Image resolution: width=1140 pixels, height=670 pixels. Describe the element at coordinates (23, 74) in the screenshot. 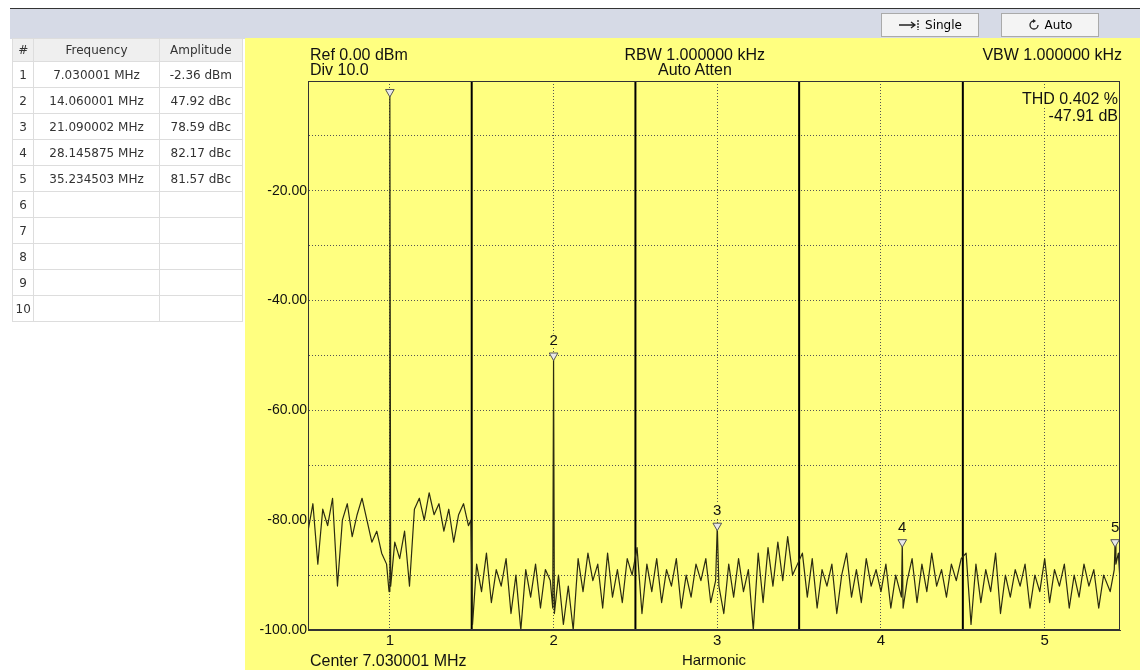

I see `text: 1` at that location.